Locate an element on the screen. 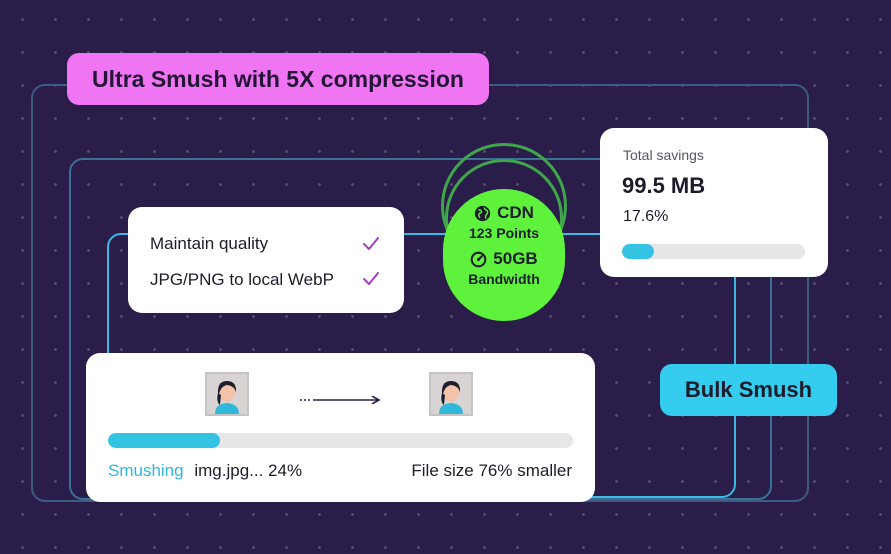 The height and width of the screenshot is (554, 891). gauge-icon is located at coordinates (478, 259).